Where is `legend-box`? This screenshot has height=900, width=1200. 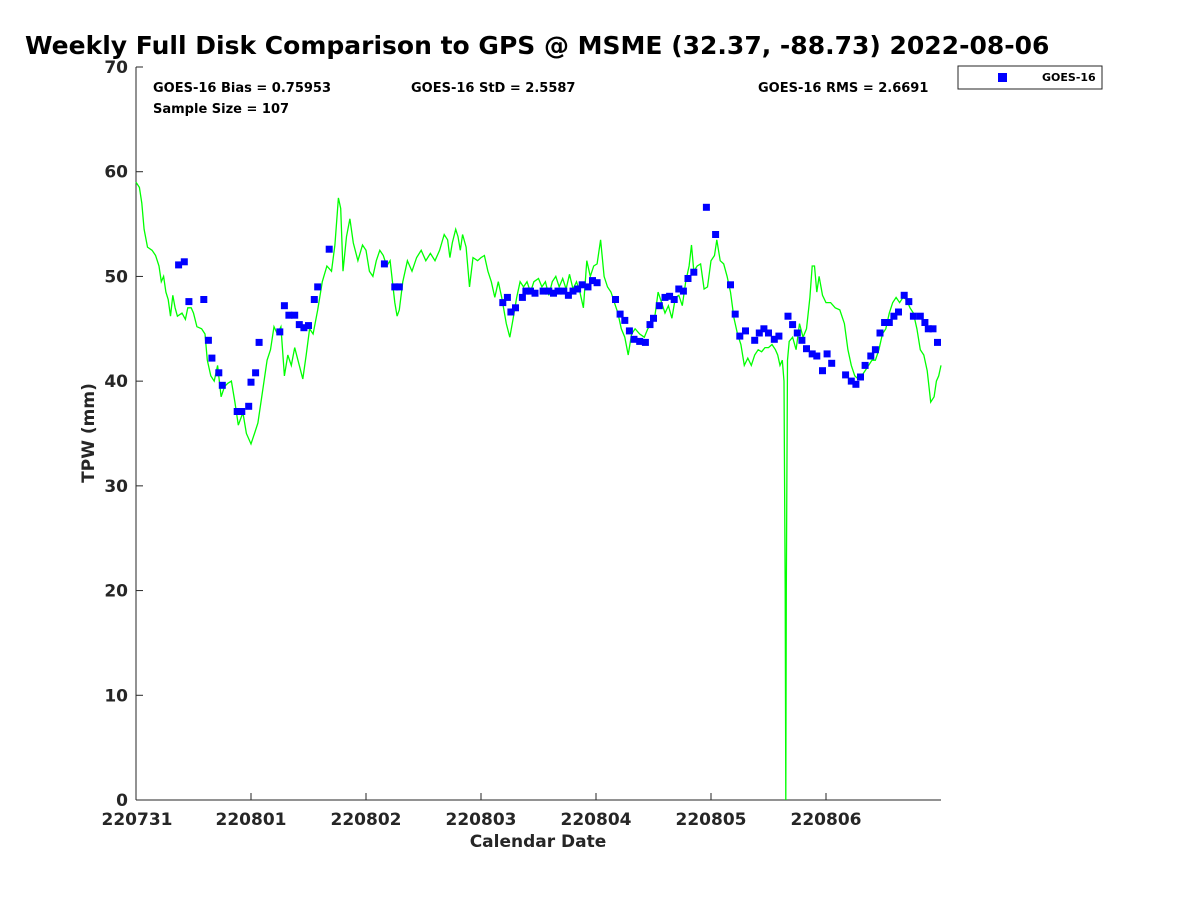
legend-box is located at coordinates (1030, 77).